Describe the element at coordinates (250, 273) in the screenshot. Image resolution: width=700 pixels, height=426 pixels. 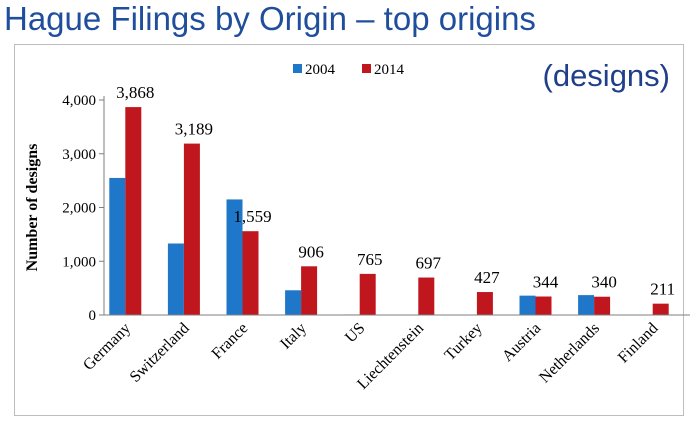
I see `bar-2014-france` at that location.